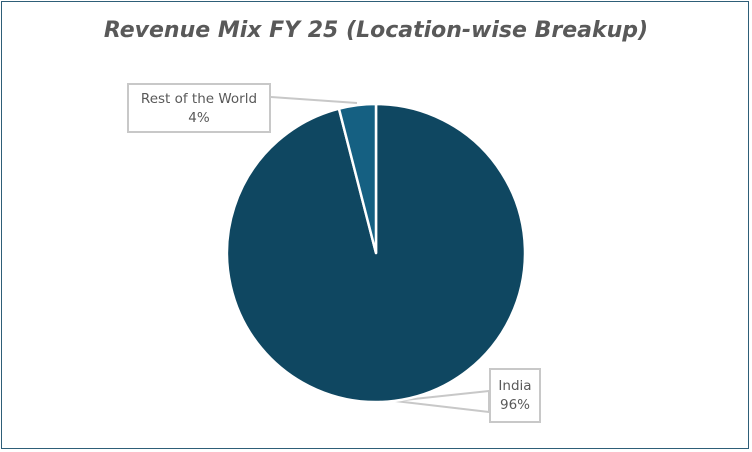 The image size is (752, 452). Describe the element at coordinates (314, 100) in the screenshot. I see `leader-line` at that location.